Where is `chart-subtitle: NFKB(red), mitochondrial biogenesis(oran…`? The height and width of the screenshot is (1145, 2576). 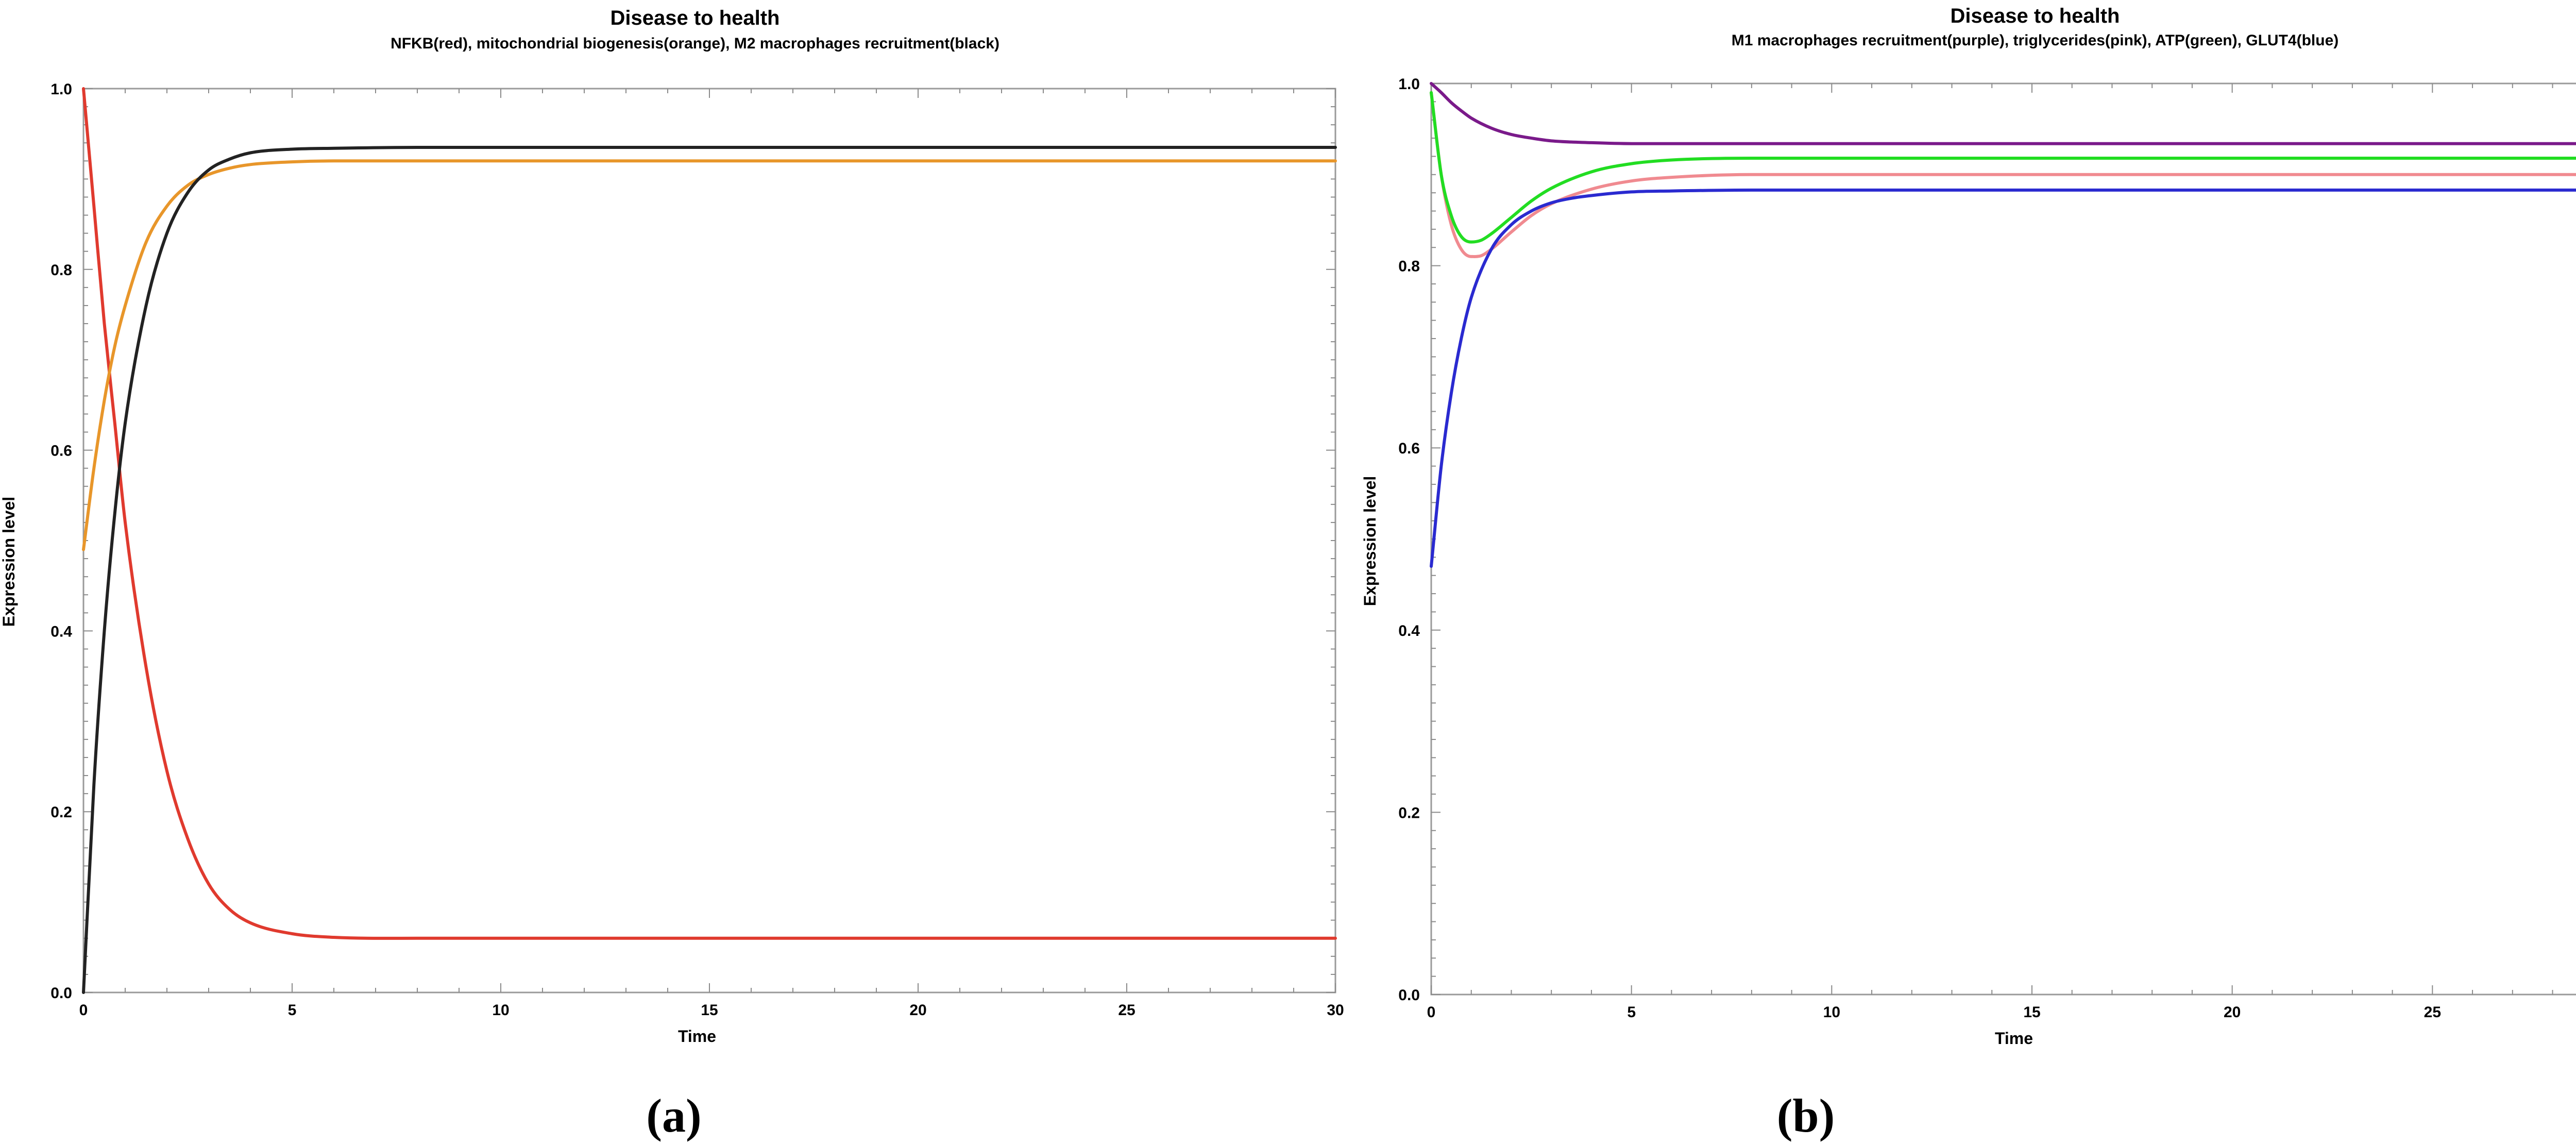
chart-subtitle: NFKB(red), mitochondrial biogenesis(oran… is located at coordinates (695, 43).